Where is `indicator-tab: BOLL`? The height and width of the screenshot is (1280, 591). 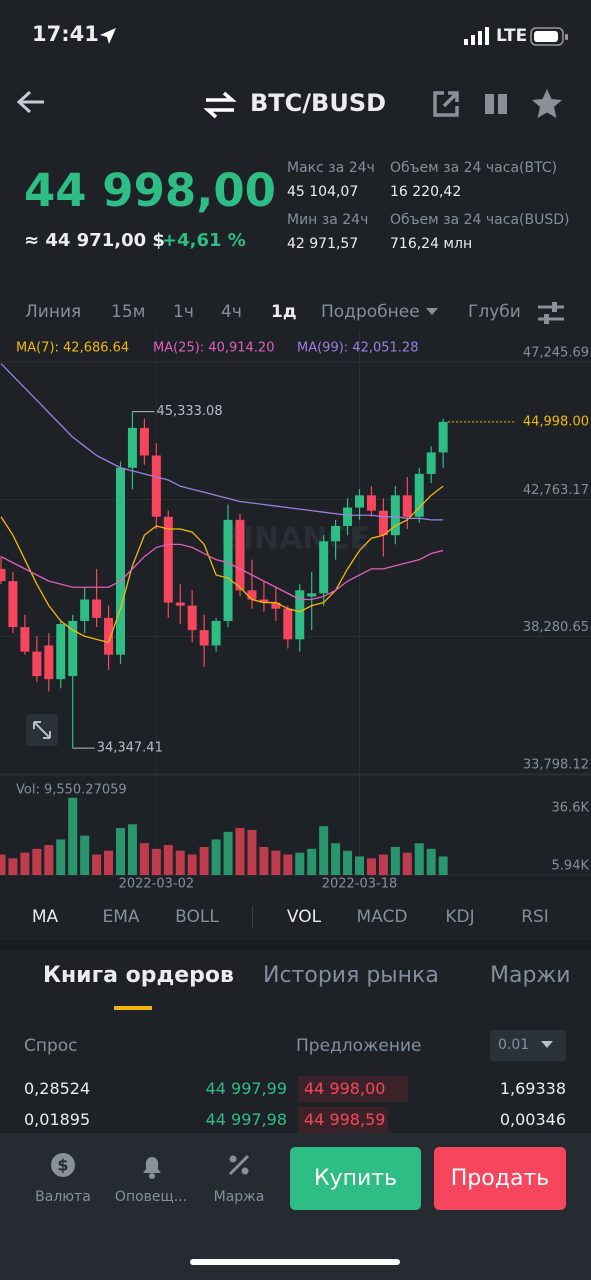 indicator-tab: BOLL is located at coordinates (197, 917).